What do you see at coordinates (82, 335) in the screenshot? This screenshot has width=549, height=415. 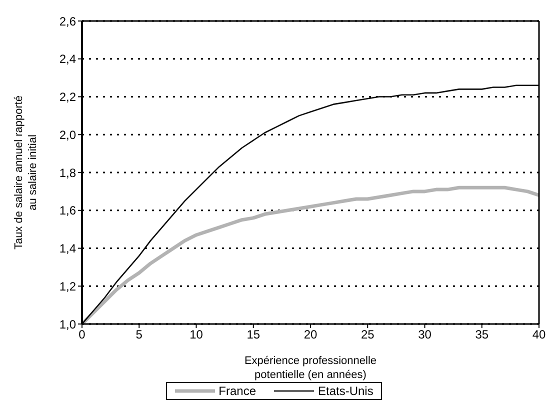 I see `x-tick-label: 0` at bounding box center [82, 335].